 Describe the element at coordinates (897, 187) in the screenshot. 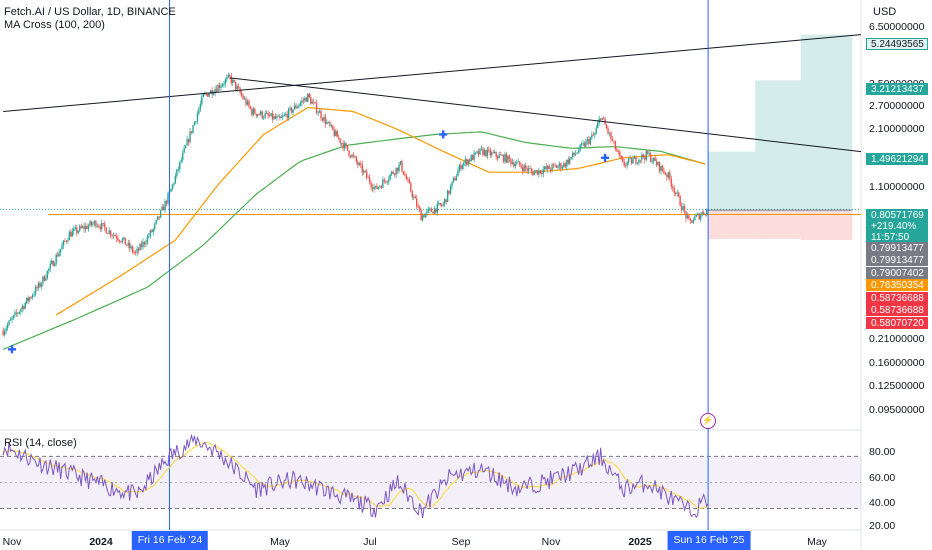

I see `price-tick: 1.10000000` at that location.